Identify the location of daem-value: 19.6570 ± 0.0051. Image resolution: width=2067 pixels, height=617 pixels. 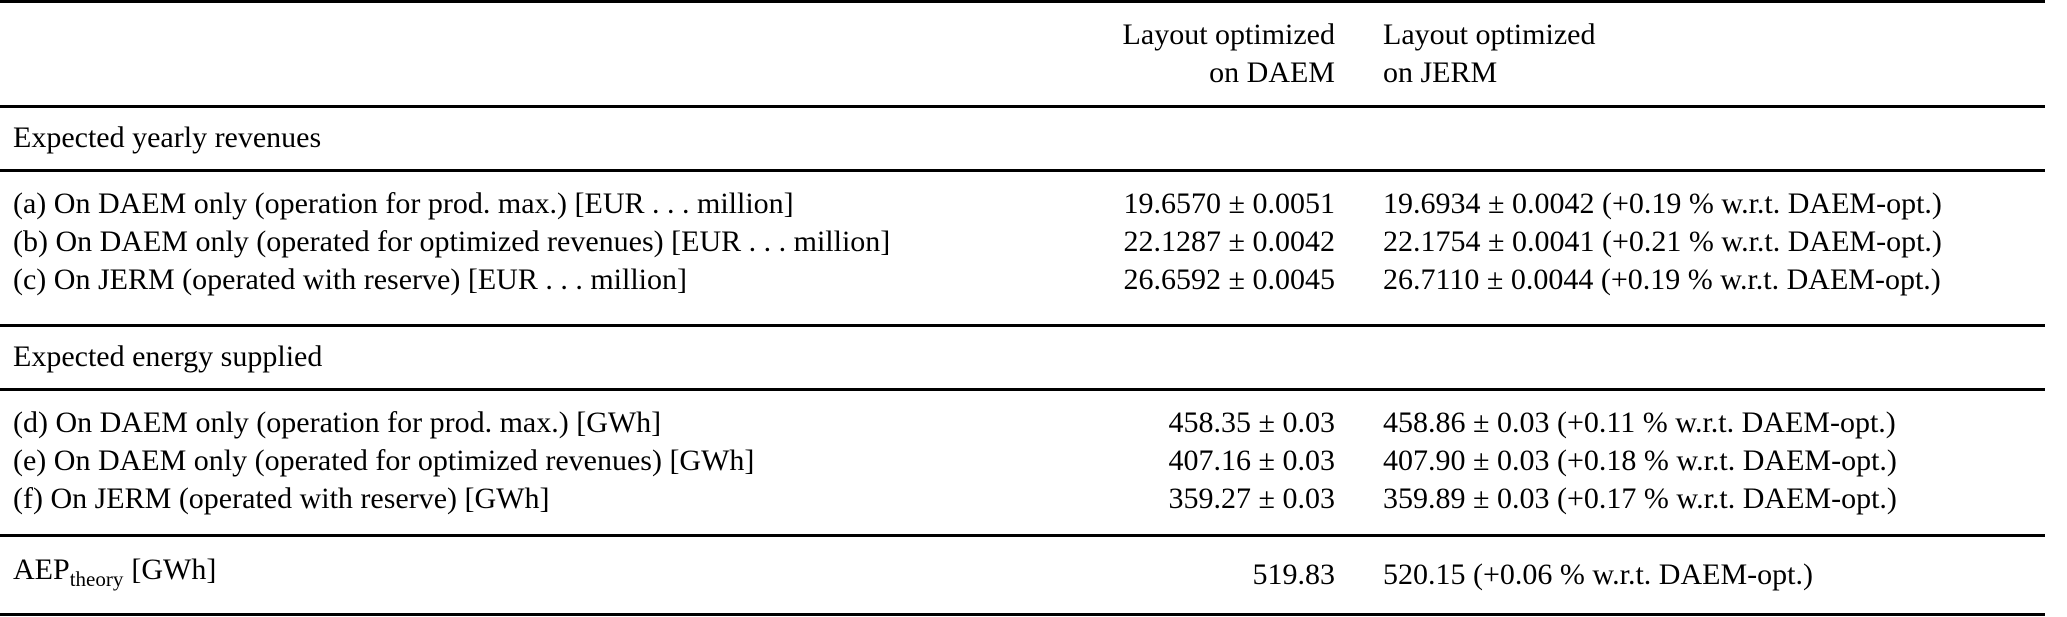
(1229, 203).